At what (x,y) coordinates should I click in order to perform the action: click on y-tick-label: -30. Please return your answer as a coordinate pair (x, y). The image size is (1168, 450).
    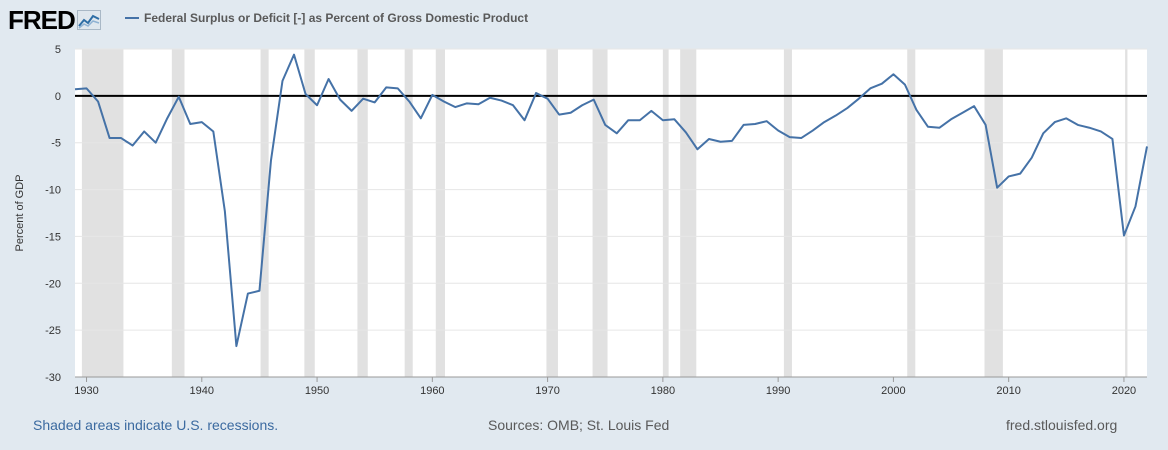
    Looking at the image, I should click on (53, 378).